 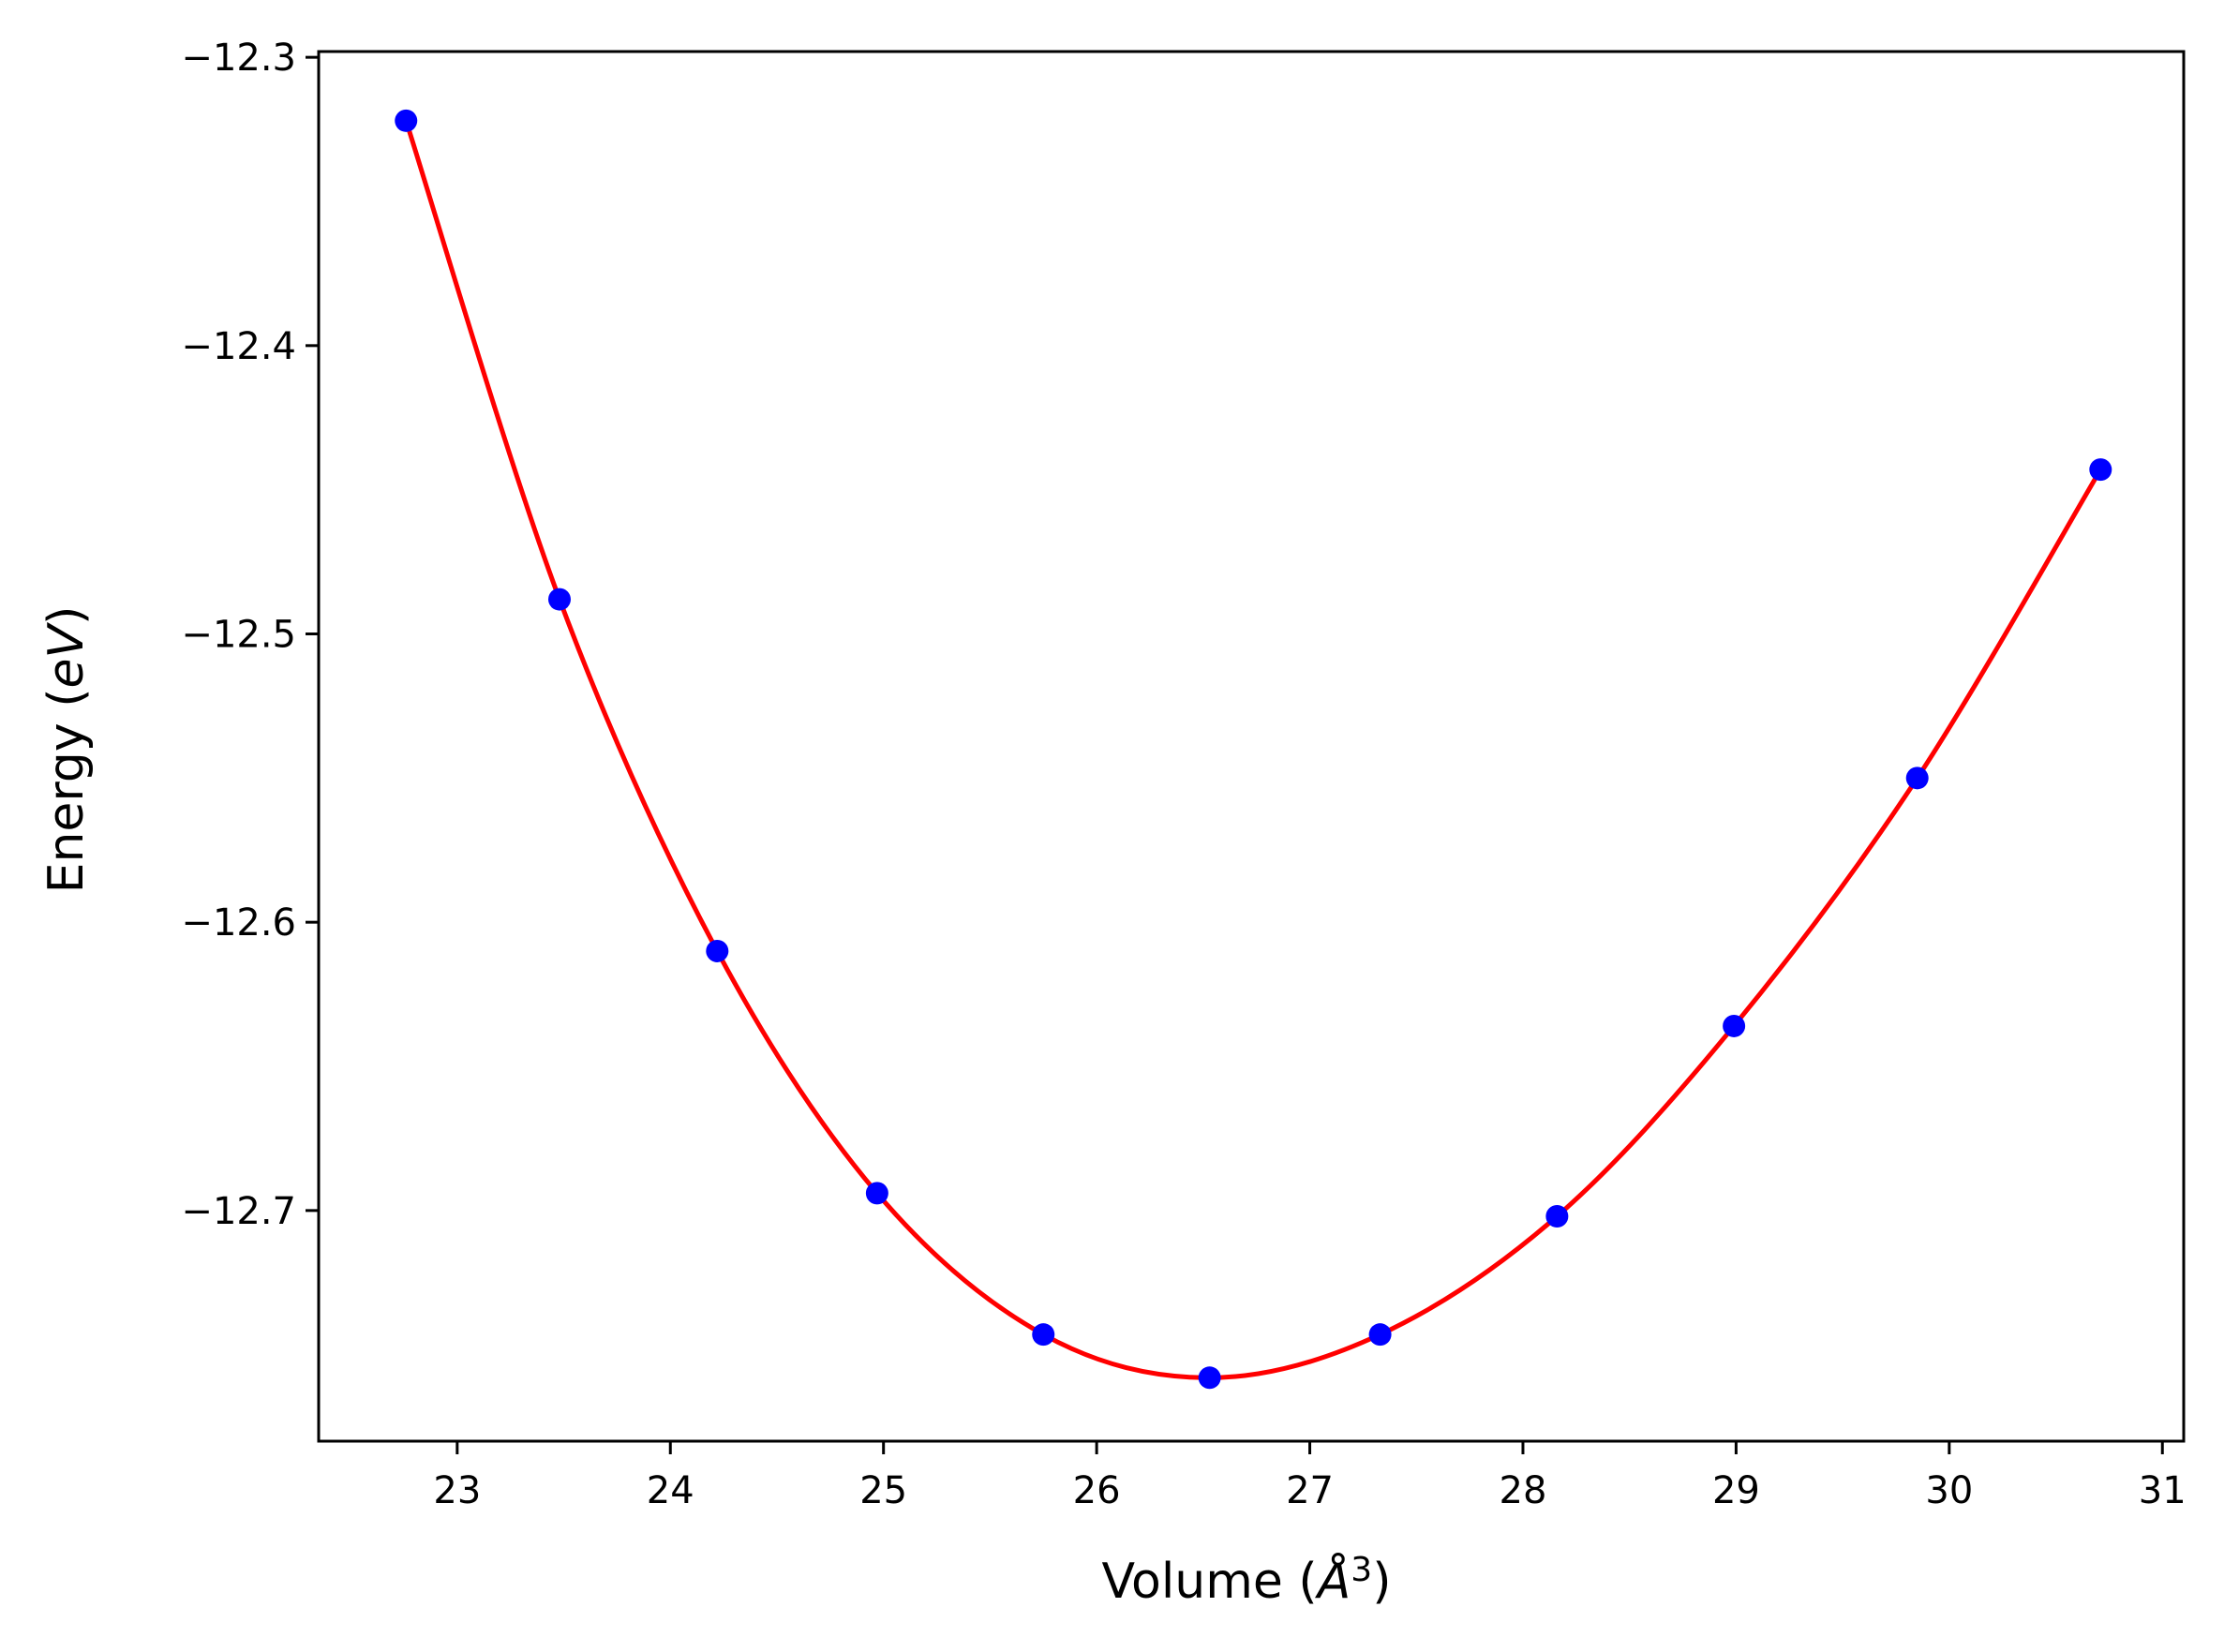 I want to click on x-tick-label: 29, so click(x=1736, y=1490).